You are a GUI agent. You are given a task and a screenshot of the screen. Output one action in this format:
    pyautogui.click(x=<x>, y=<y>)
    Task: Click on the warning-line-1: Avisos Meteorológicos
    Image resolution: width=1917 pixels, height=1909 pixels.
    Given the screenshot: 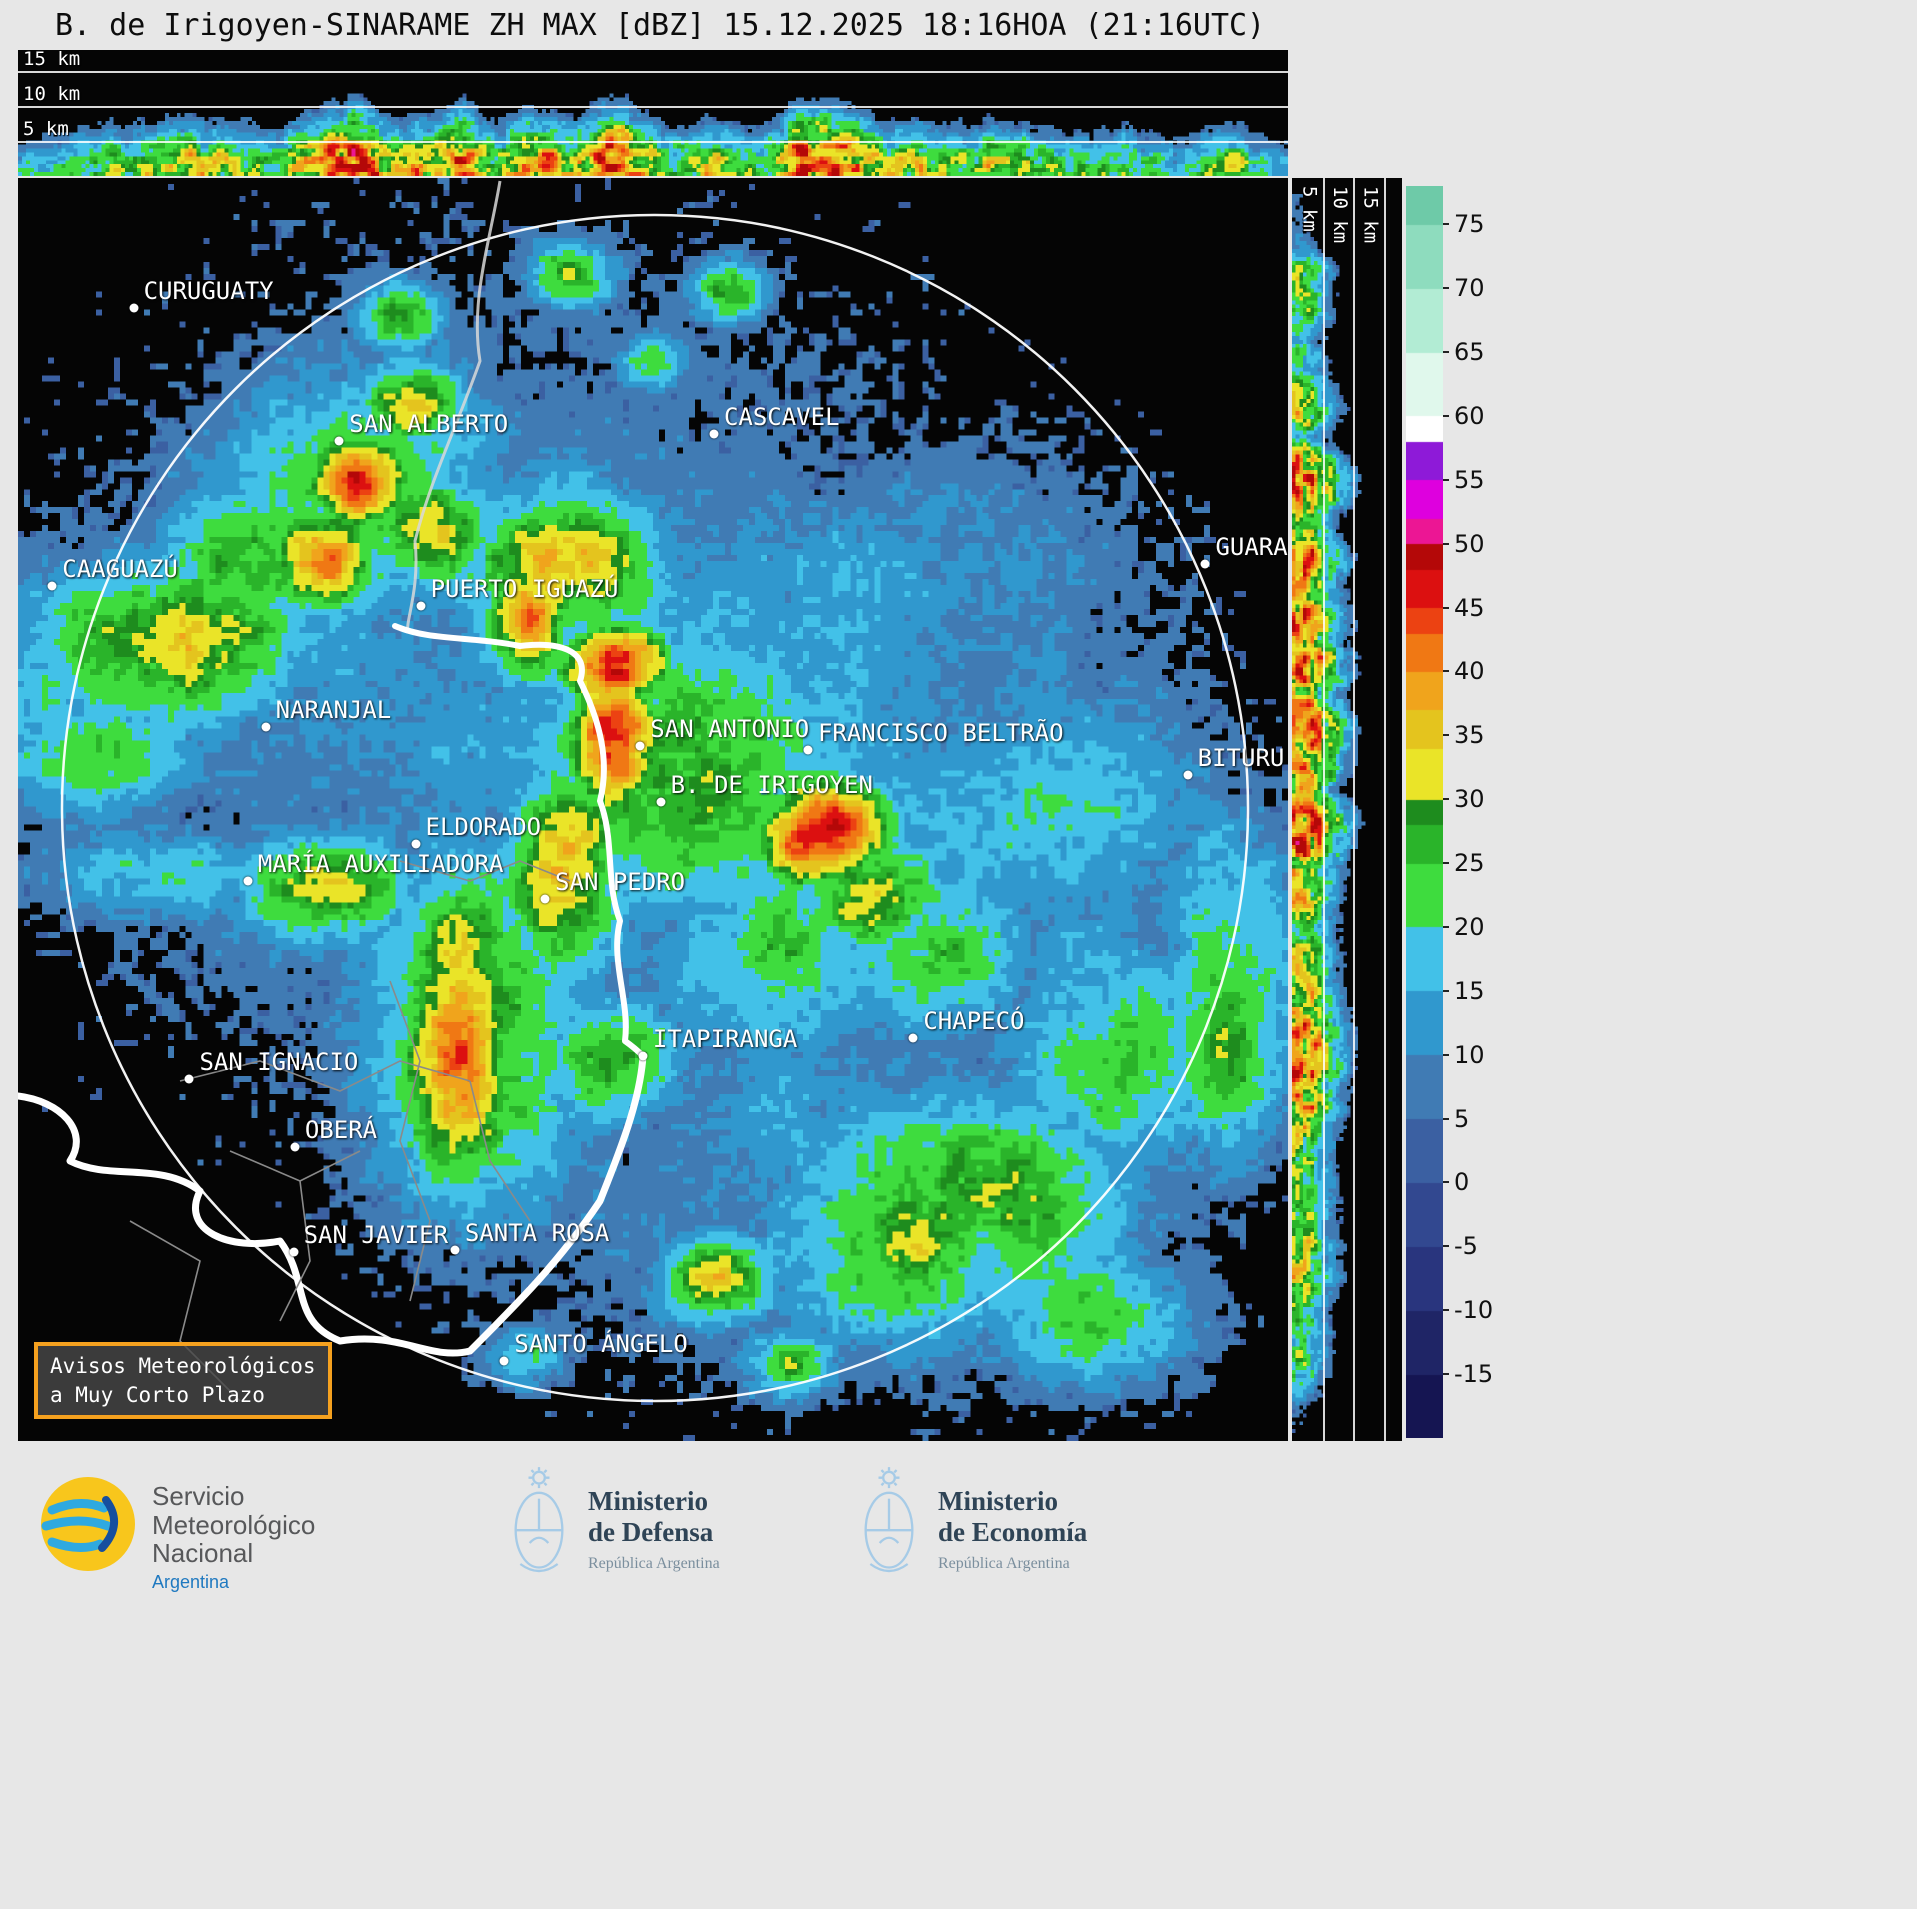 What is the action you would take?
    pyautogui.click(x=183, y=1366)
    